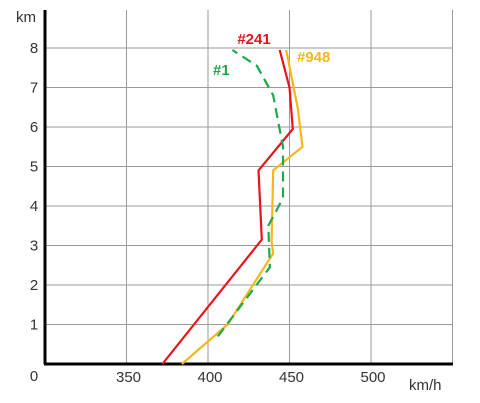 Image resolution: width=480 pixels, height=403 pixels. Describe the element at coordinates (34, 206) in the screenshot. I see `y-tick-label-4: 4` at that location.